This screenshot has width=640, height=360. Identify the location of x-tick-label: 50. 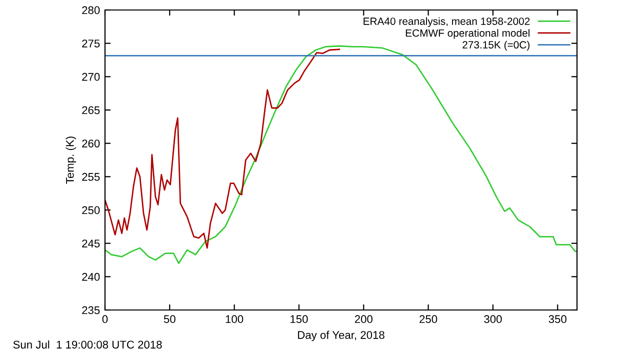
(170, 319).